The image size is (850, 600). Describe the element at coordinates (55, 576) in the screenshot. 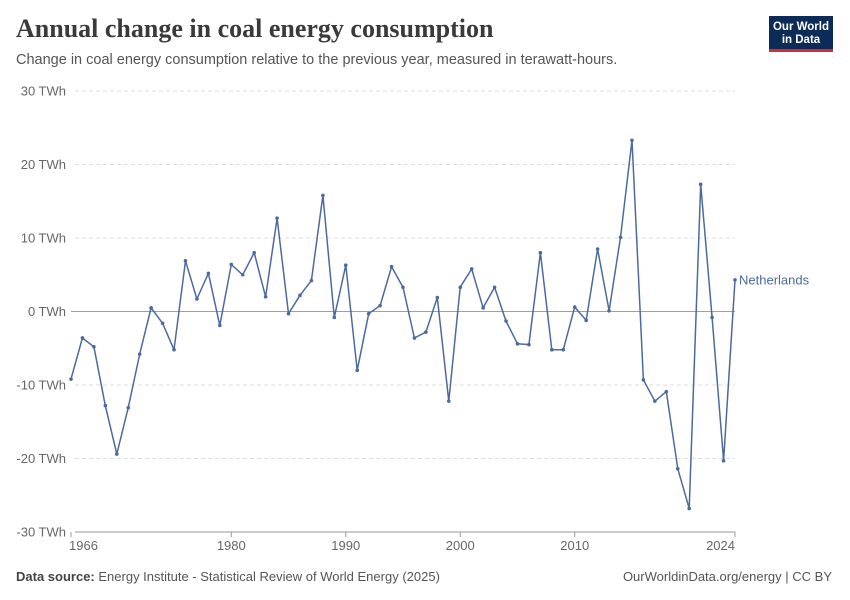

I see `data-source-label: Data source:` at that location.